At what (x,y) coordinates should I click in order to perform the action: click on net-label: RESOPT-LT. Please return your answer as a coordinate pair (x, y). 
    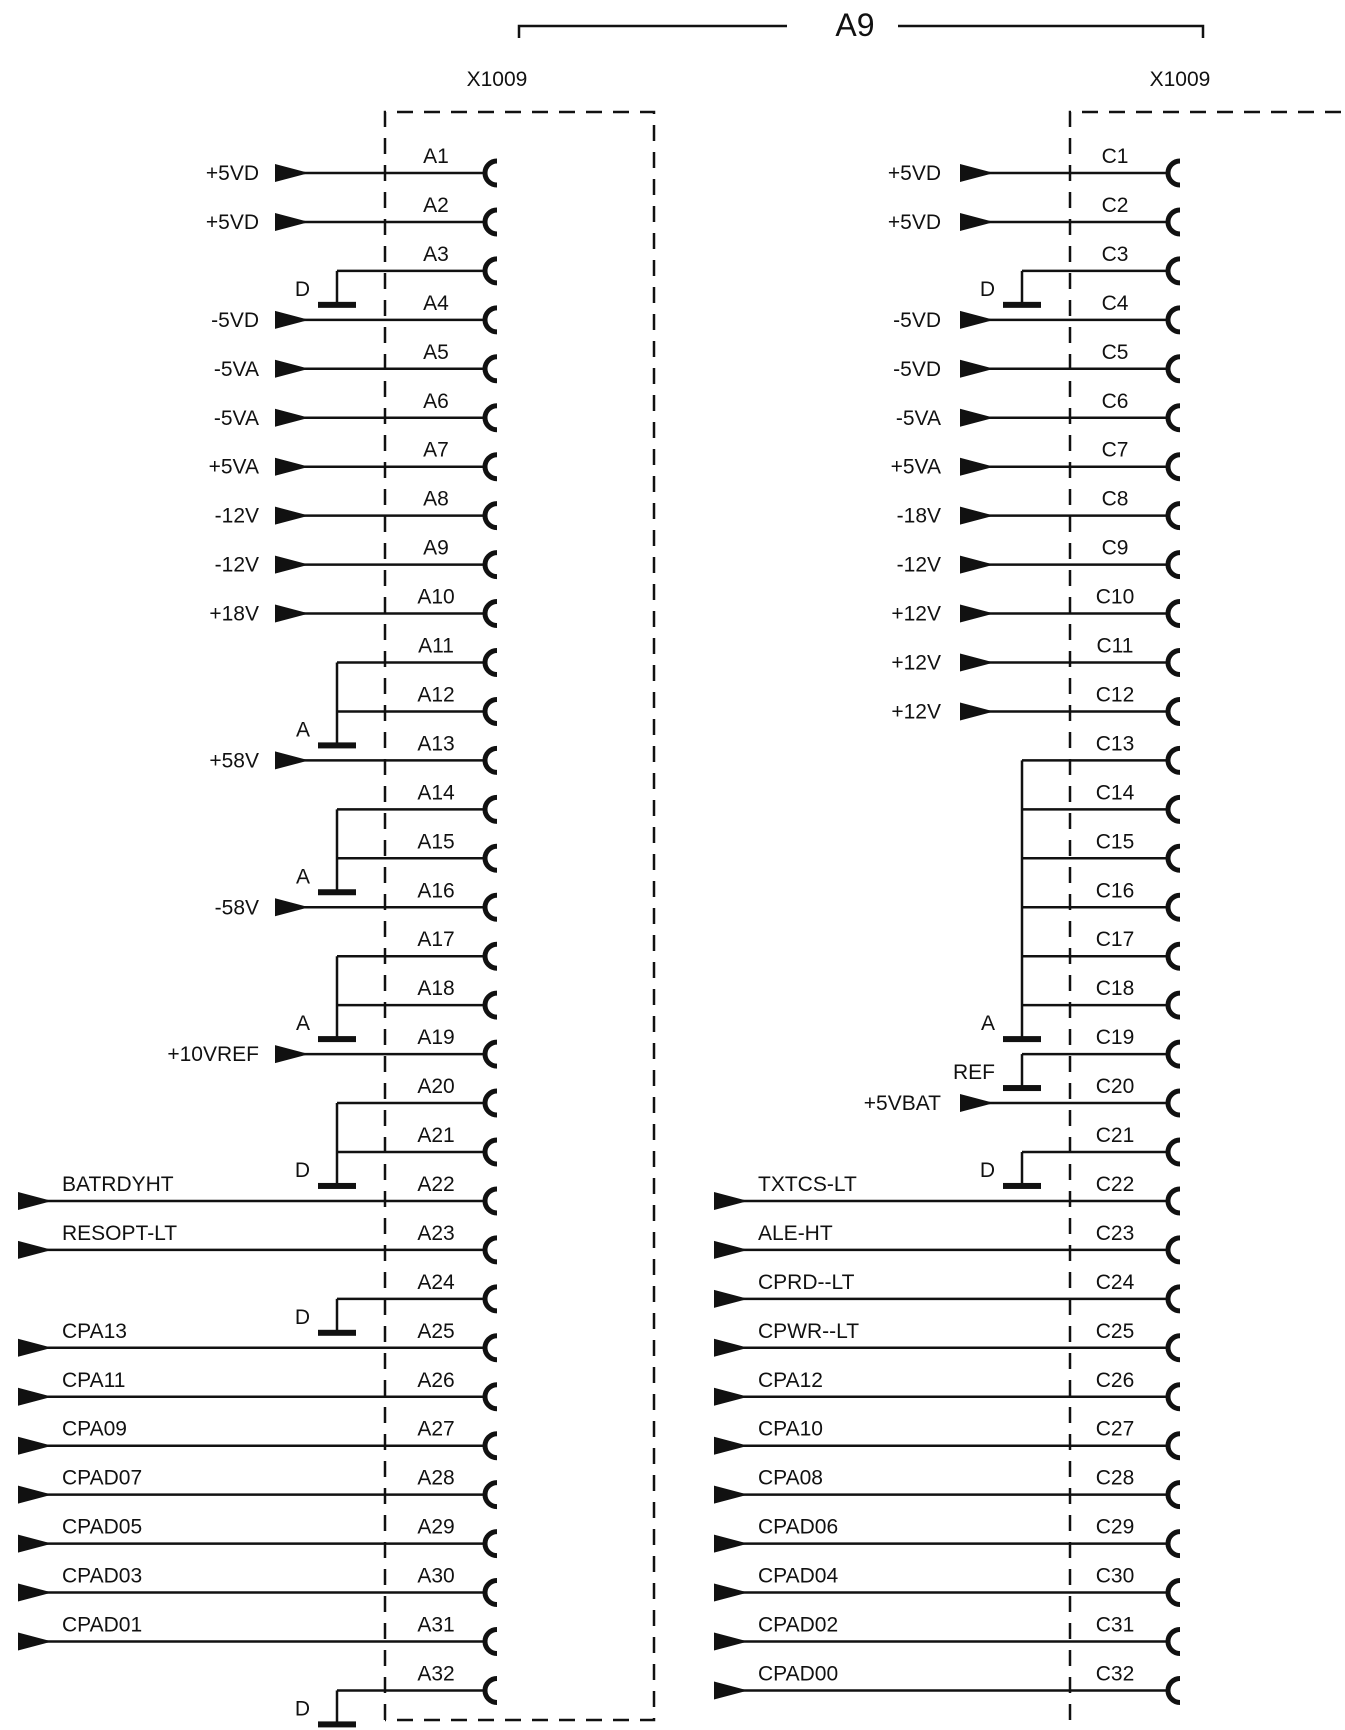
    Looking at the image, I should click on (119, 1233).